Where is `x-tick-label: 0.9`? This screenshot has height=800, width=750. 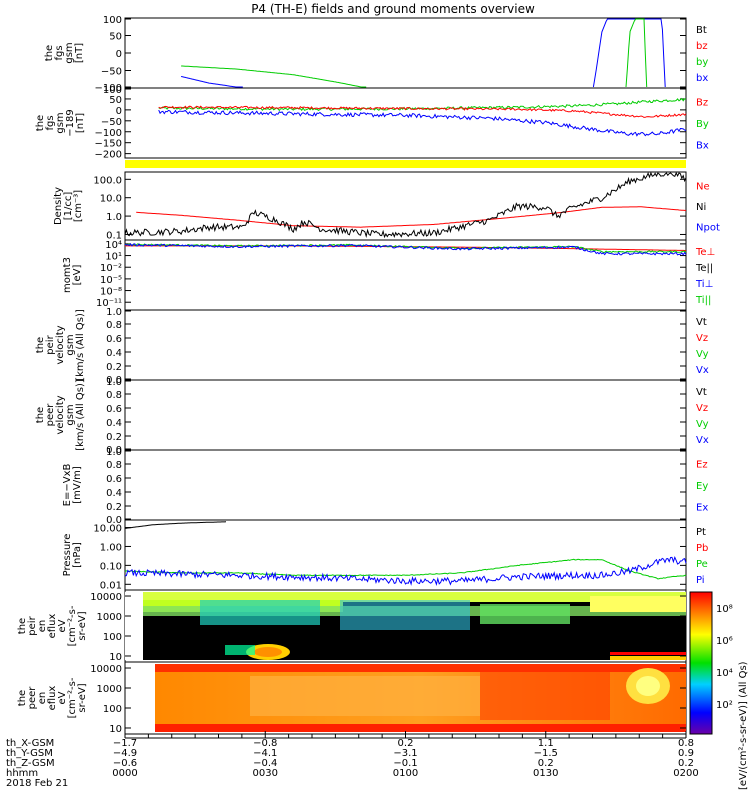 x-tick-label: 0.9 is located at coordinates (686, 753).